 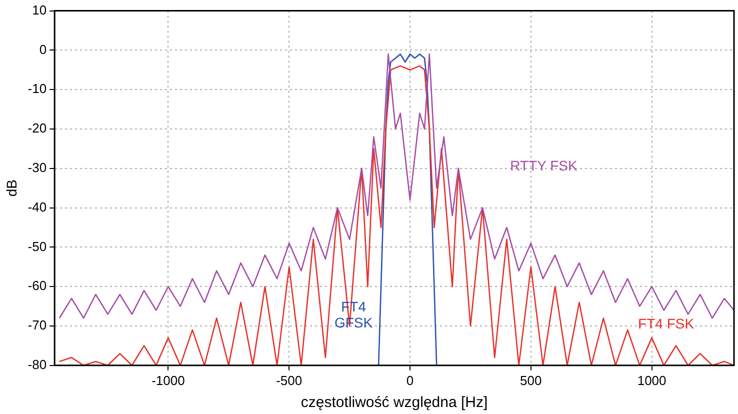 What do you see at coordinates (37, 364) in the screenshot?
I see `y-tick-label: -80` at bounding box center [37, 364].